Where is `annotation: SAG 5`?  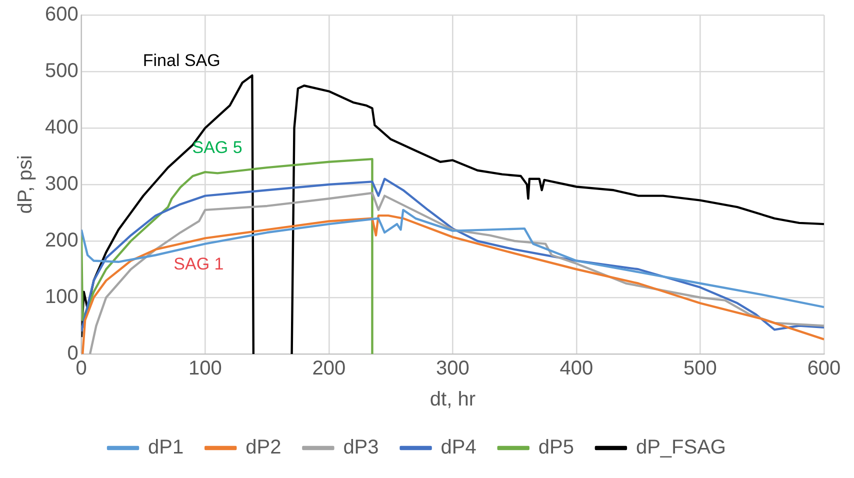 annotation: SAG 5 is located at coordinates (217, 147).